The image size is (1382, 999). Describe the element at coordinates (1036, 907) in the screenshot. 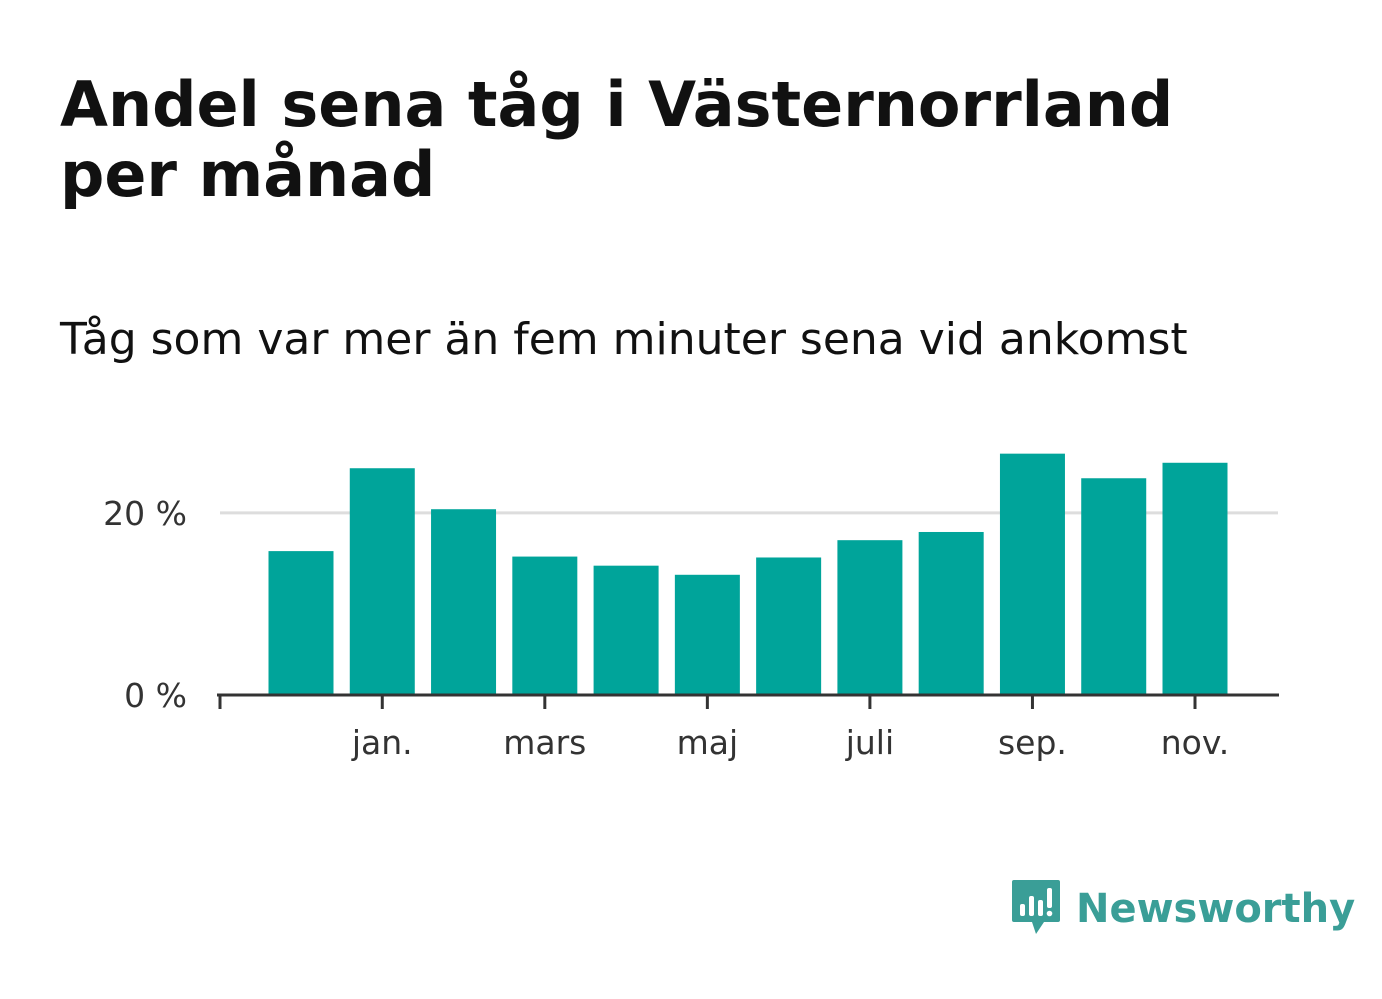

I see `newsworthy-logo-icon` at that location.